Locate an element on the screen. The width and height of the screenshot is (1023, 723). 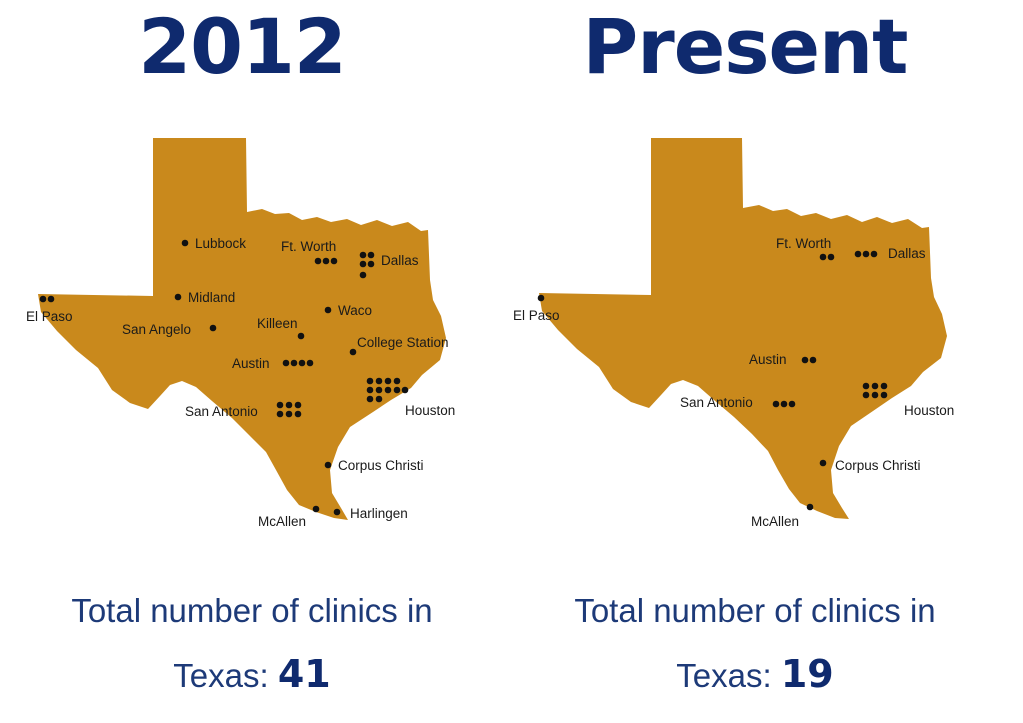
panel-title: 2012 is located at coordinates (242, 46).